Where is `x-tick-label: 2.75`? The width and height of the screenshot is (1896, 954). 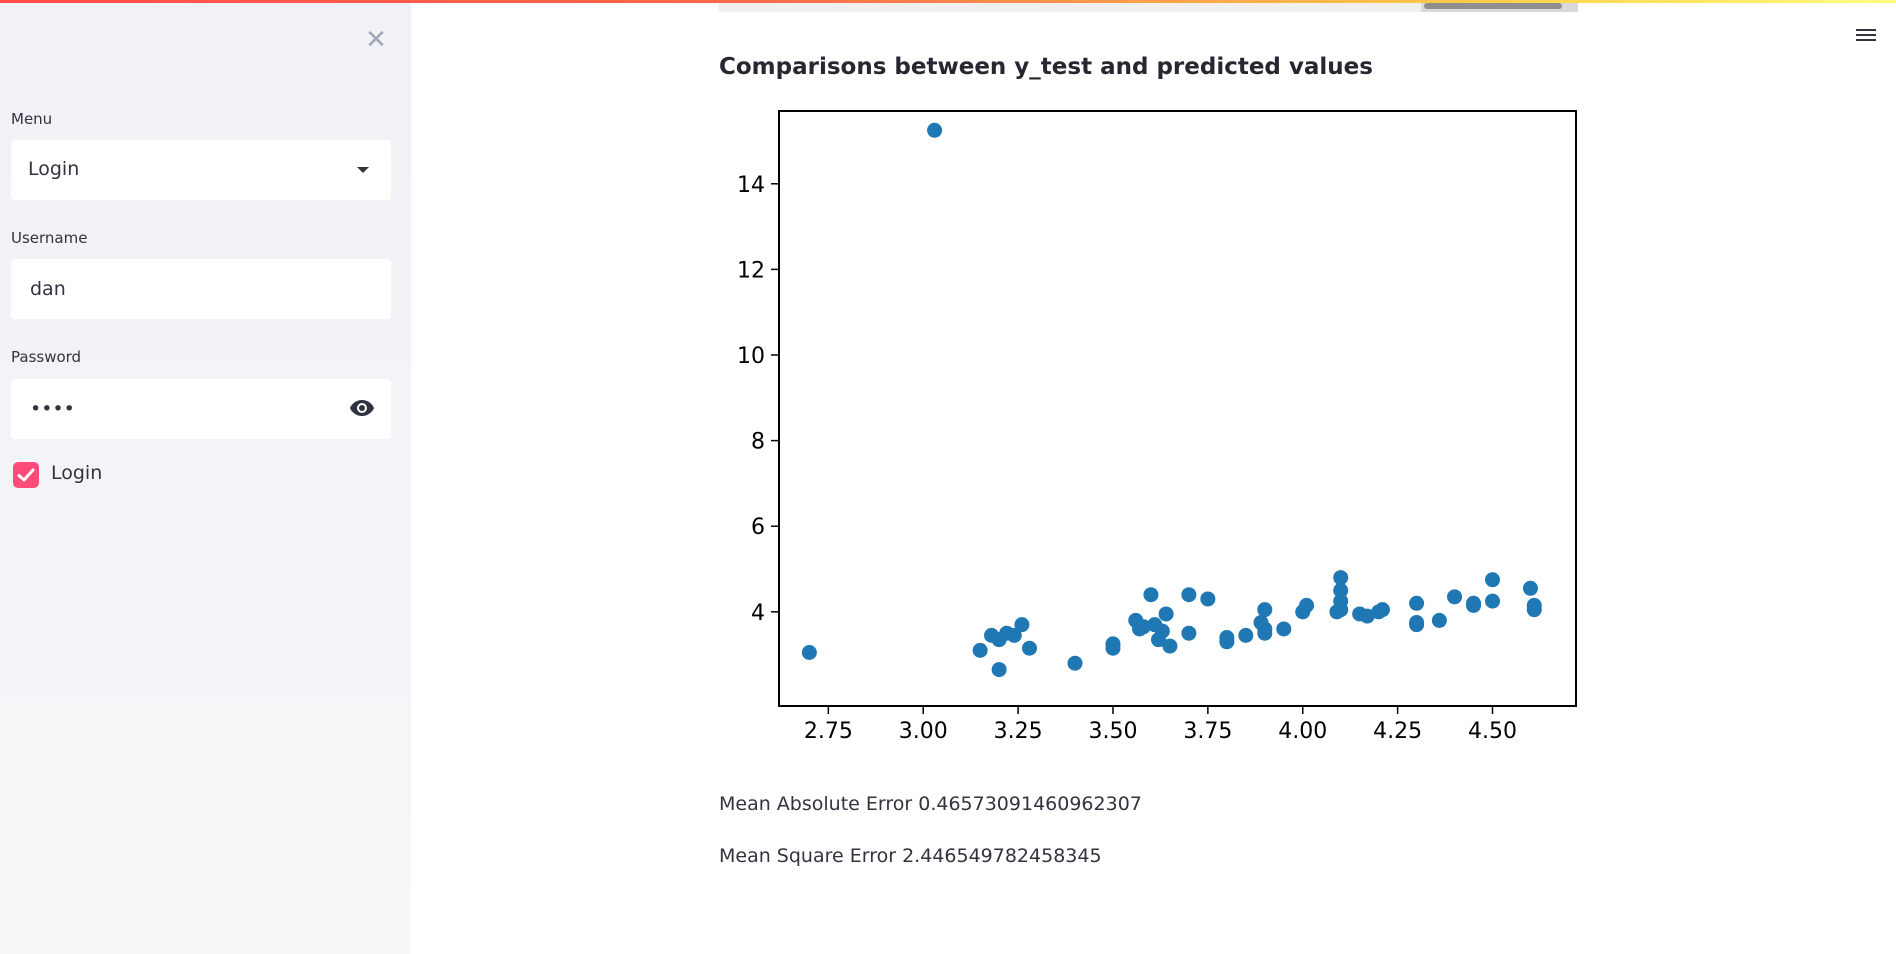
x-tick-label: 2.75 is located at coordinates (828, 731).